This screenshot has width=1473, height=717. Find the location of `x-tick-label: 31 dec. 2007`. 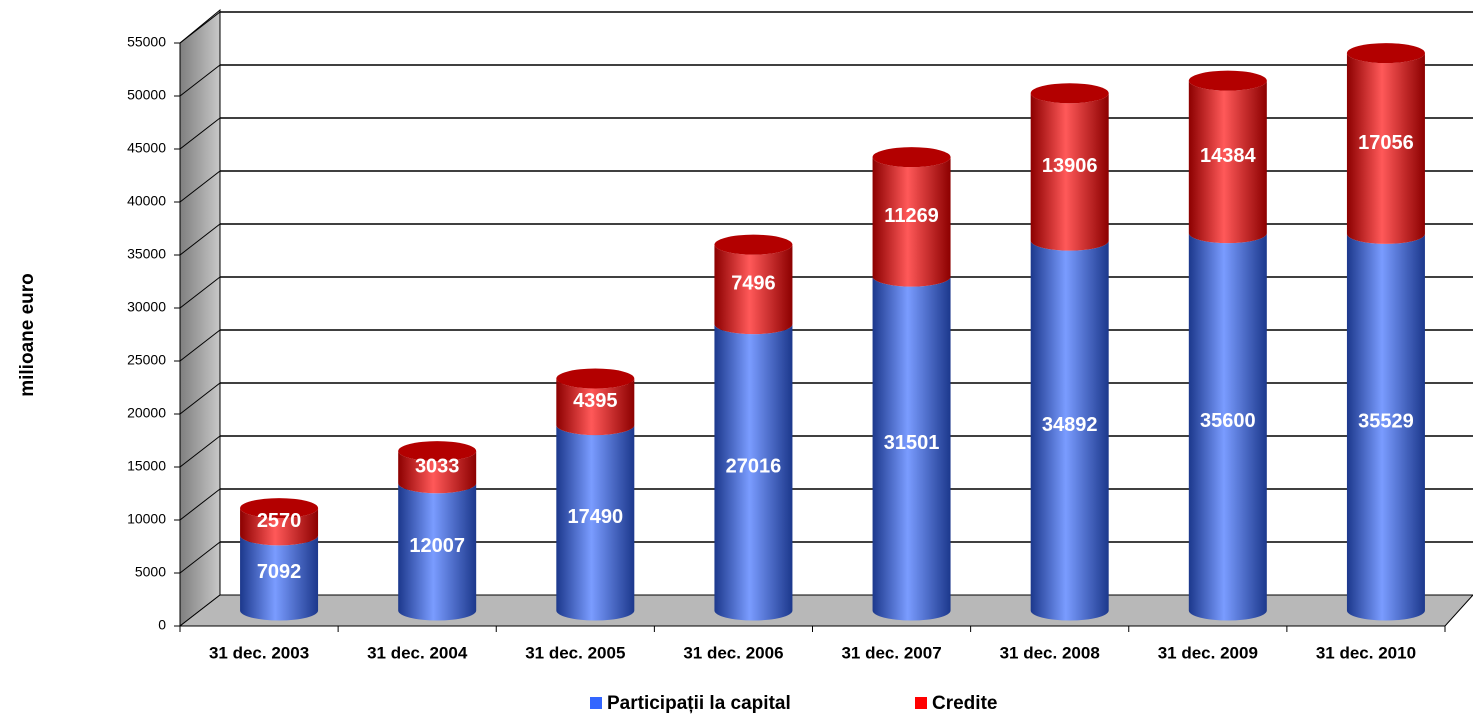

x-tick-label: 31 dec. 2007 is located at coordinates (891, 652).